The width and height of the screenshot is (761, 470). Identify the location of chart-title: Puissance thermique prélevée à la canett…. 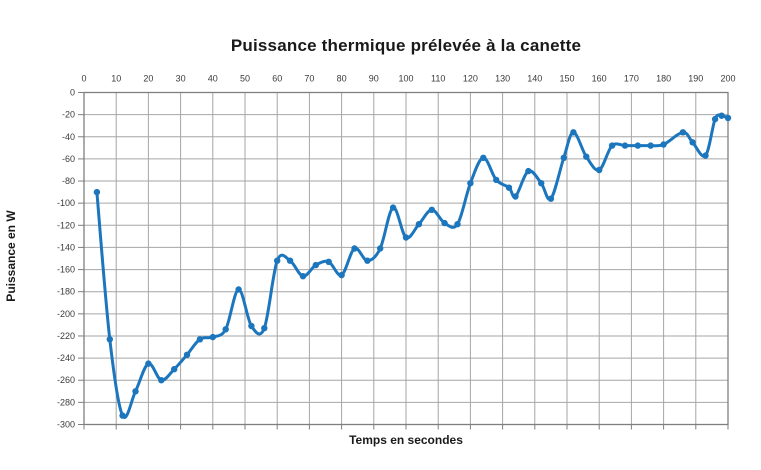
(406, 45).